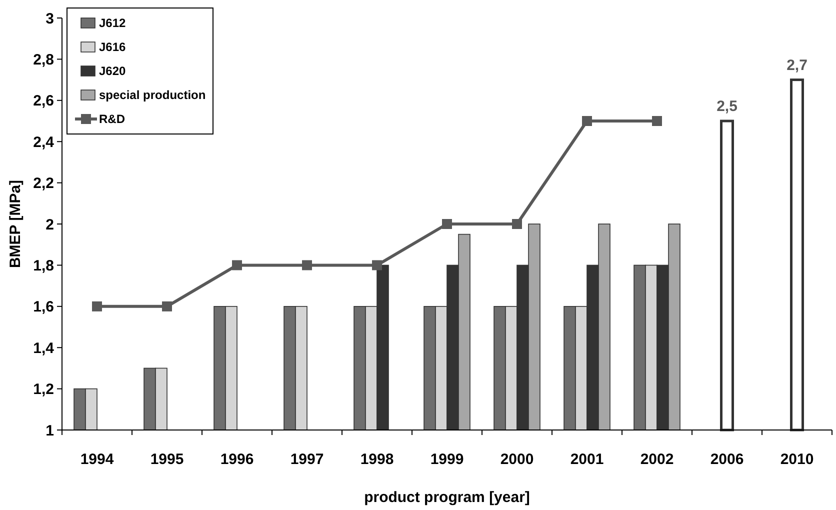  I want to click on y-tick-label: 2,4, so click(44, 142).